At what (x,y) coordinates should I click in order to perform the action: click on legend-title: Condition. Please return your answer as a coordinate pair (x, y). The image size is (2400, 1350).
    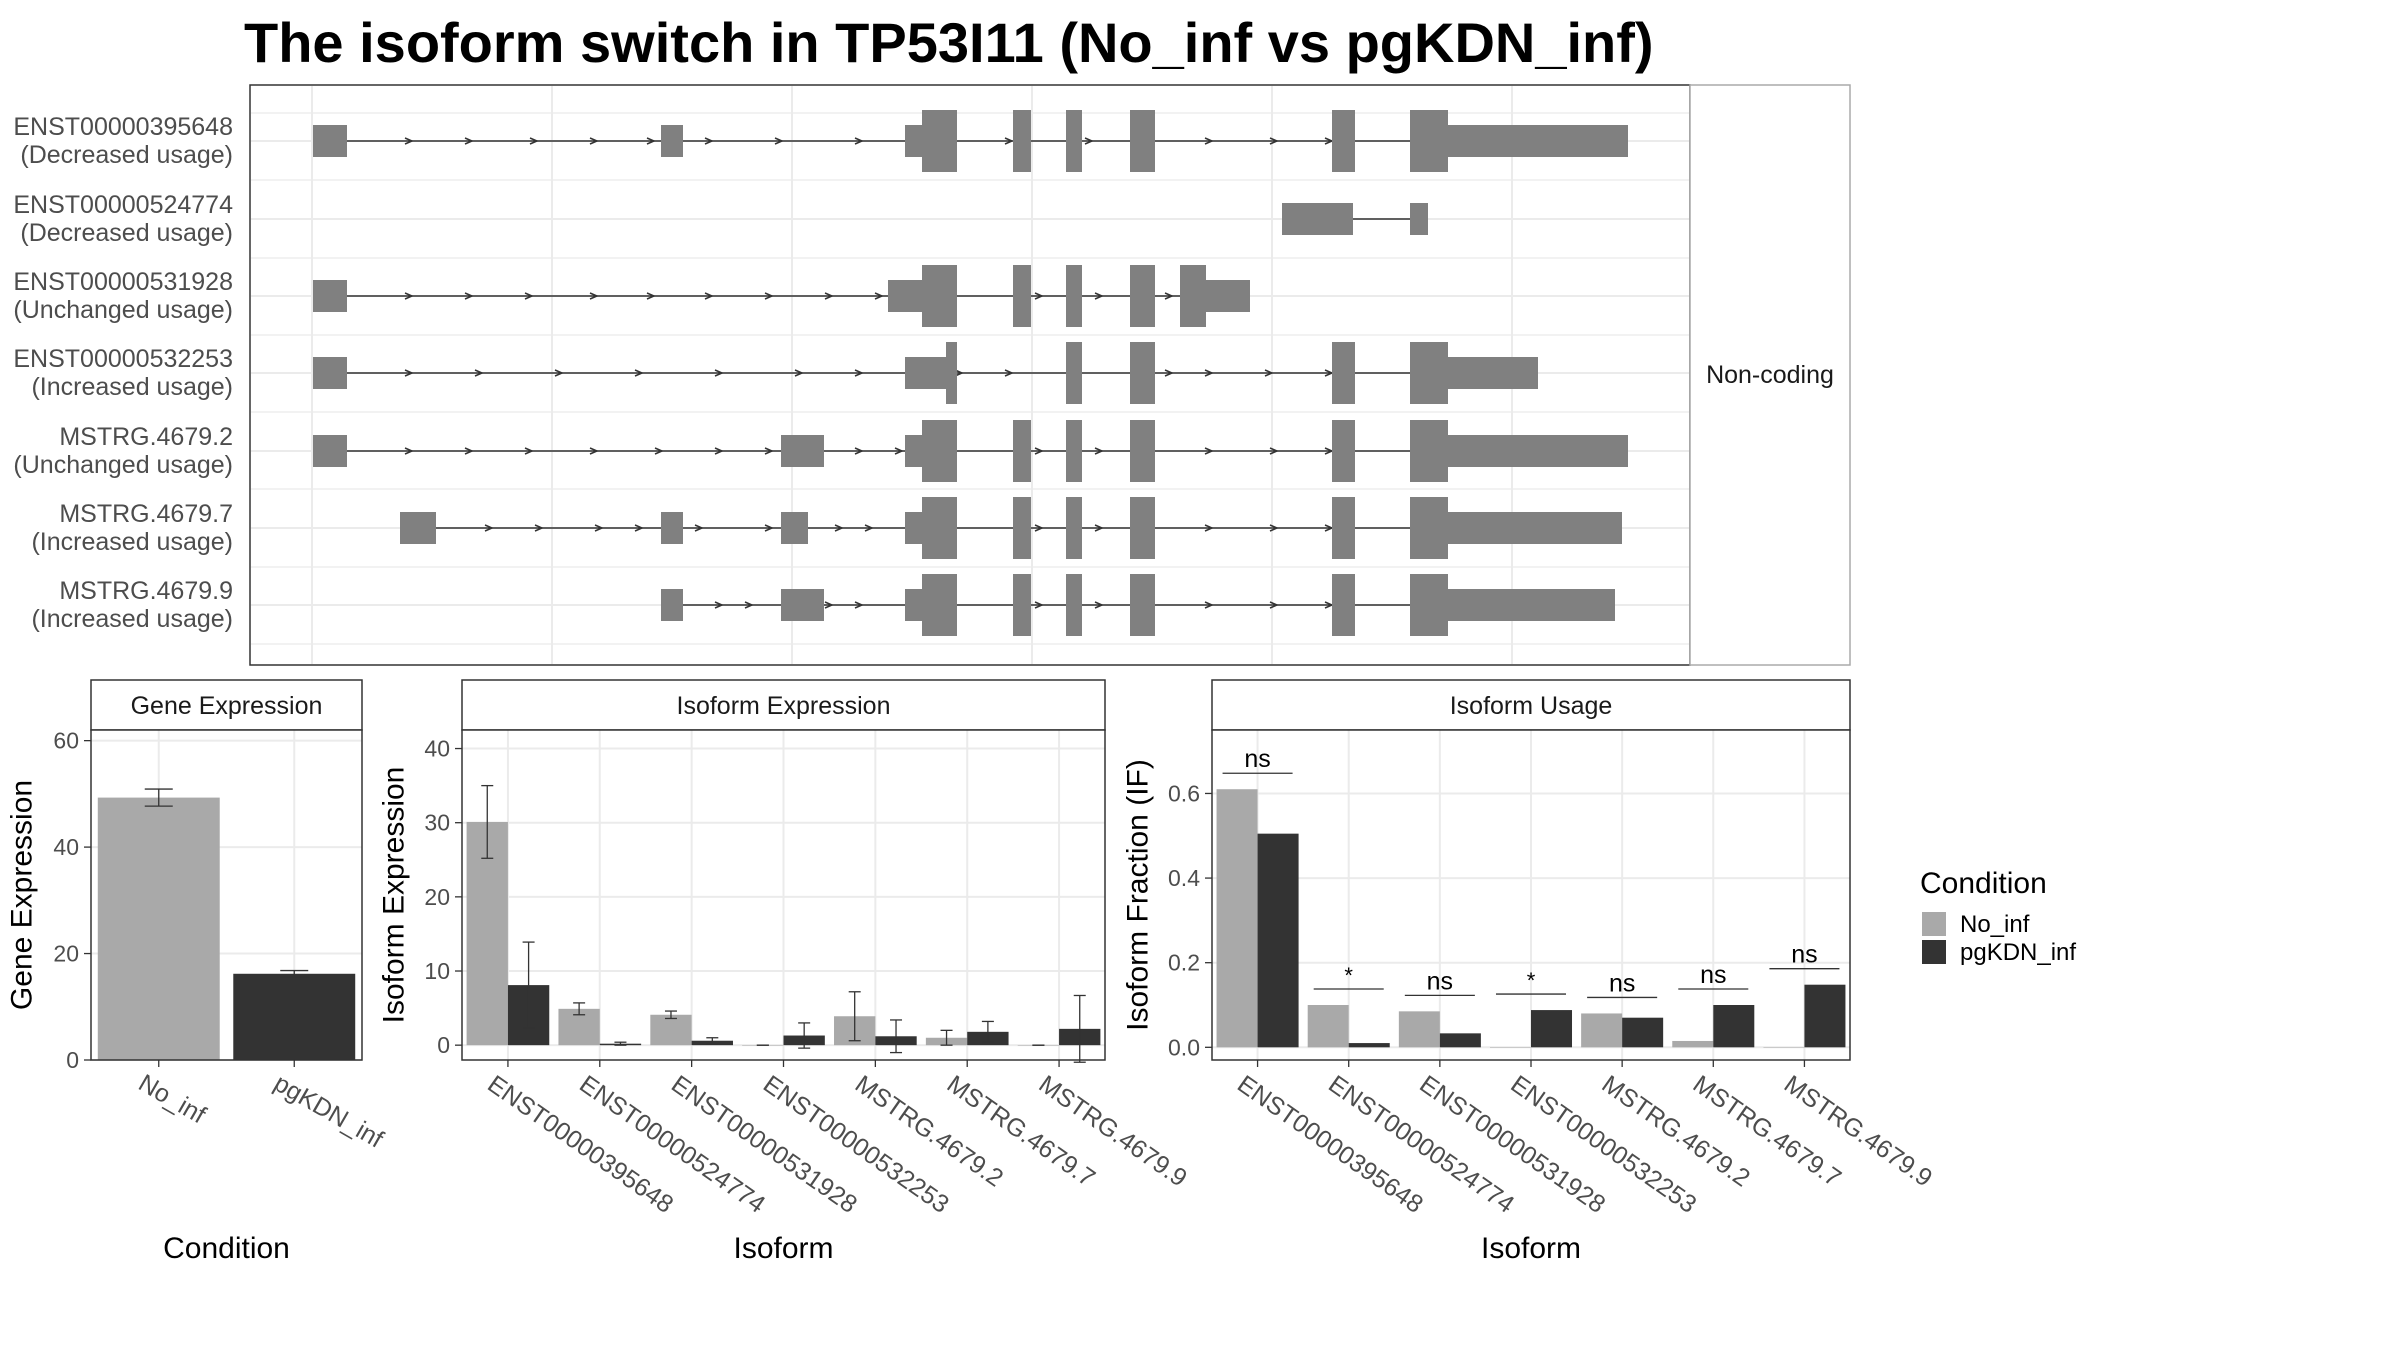
    Looking at the image, I should click on (1983, 883).